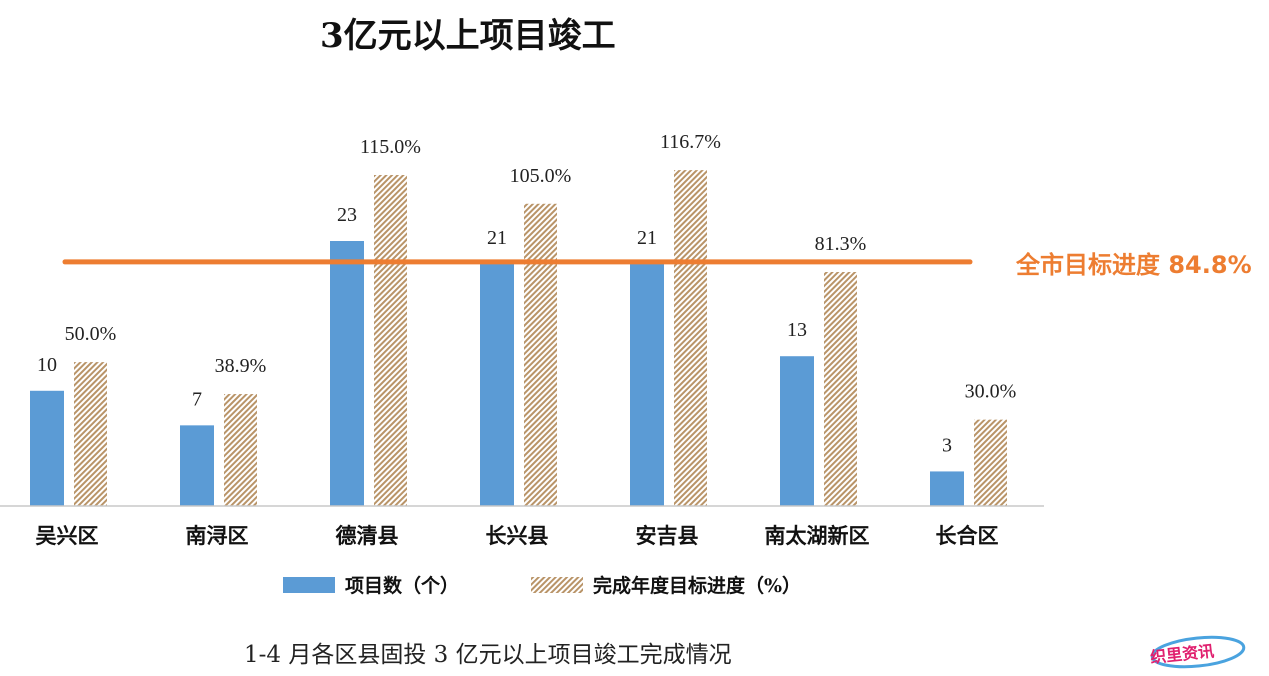 The height and width of the screenshot is (676, 1269). Describe the element at coordinates (67, 535) in the screenshot. I see `category-label: 吴兴区` at that location.